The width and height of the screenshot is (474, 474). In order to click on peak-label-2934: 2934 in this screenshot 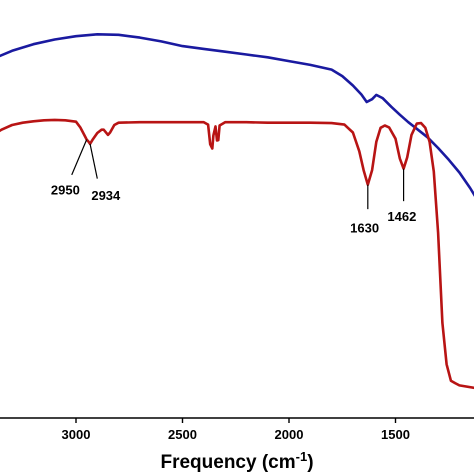, I will do `click(106, 195)`.